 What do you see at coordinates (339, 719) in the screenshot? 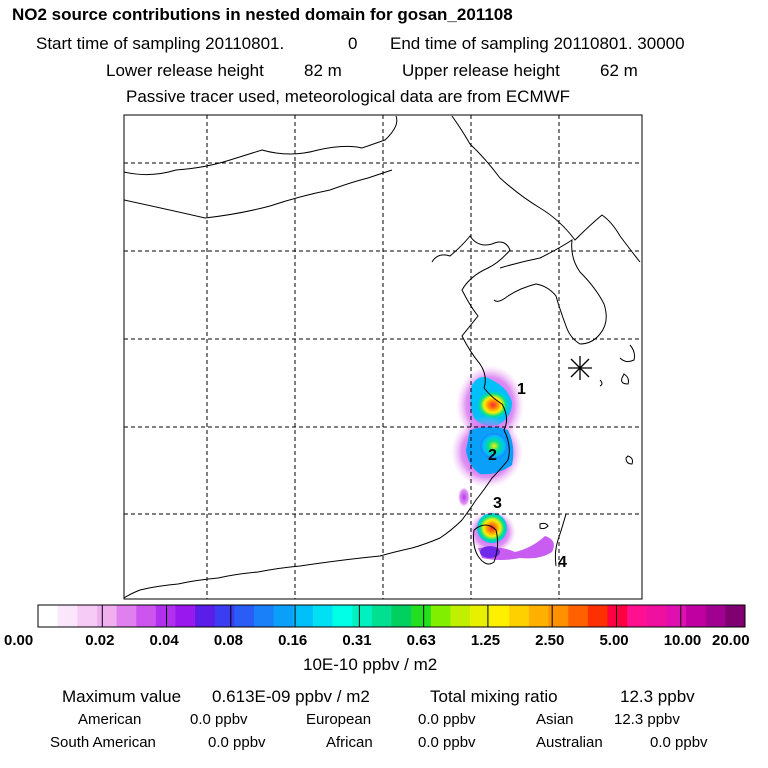
I see `region-european-label: European` at bounding box center [339, 719].